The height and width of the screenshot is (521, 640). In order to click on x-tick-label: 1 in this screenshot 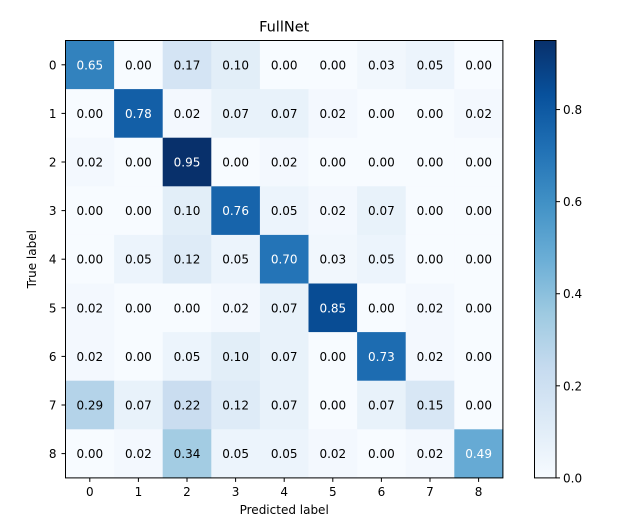, I will do `click(139, 492)`.